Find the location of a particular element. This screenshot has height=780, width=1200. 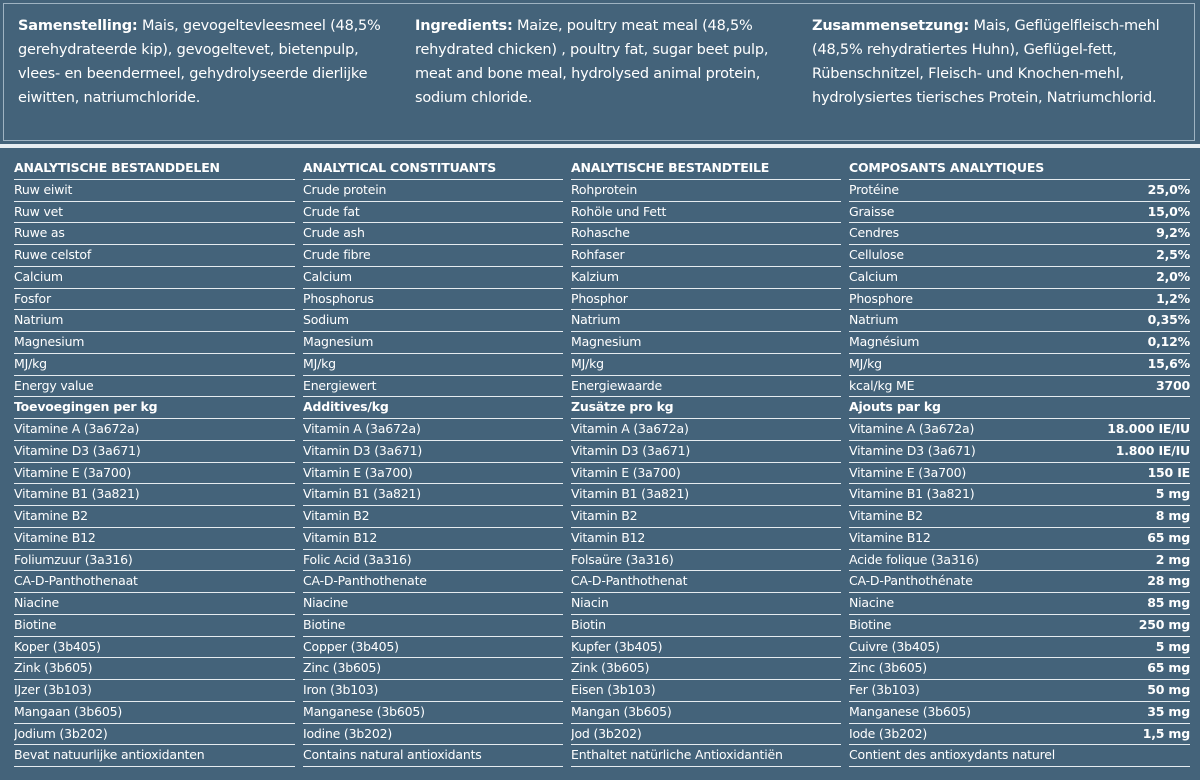

cell-text: Cuivre (3b405) is located at coordinates (894, 646).